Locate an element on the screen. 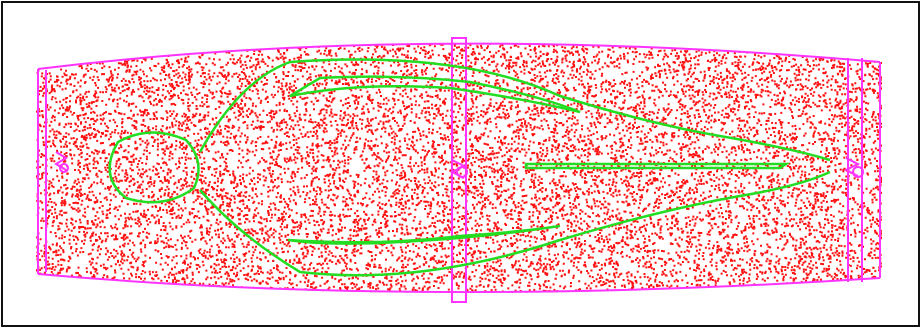 The image size is (923, 330). left-support-icon is located at coordinates (61, 162).